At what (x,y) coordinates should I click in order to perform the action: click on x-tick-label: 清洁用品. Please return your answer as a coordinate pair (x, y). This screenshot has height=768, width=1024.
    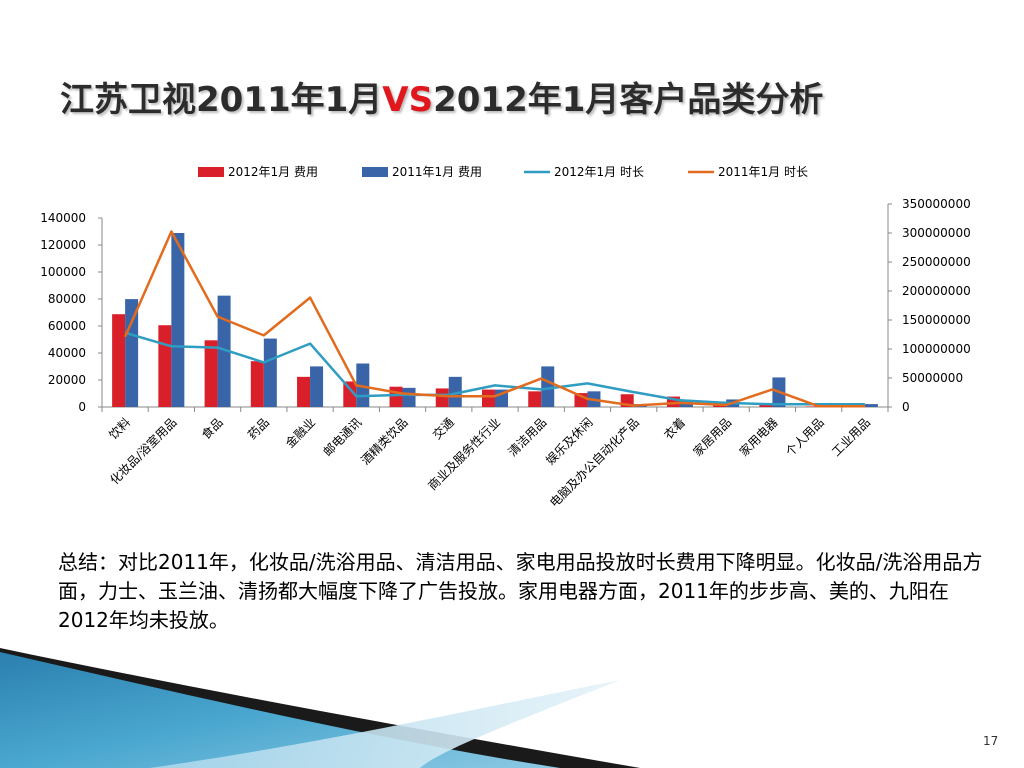
    Looking at the image, I should click on (528, 437).